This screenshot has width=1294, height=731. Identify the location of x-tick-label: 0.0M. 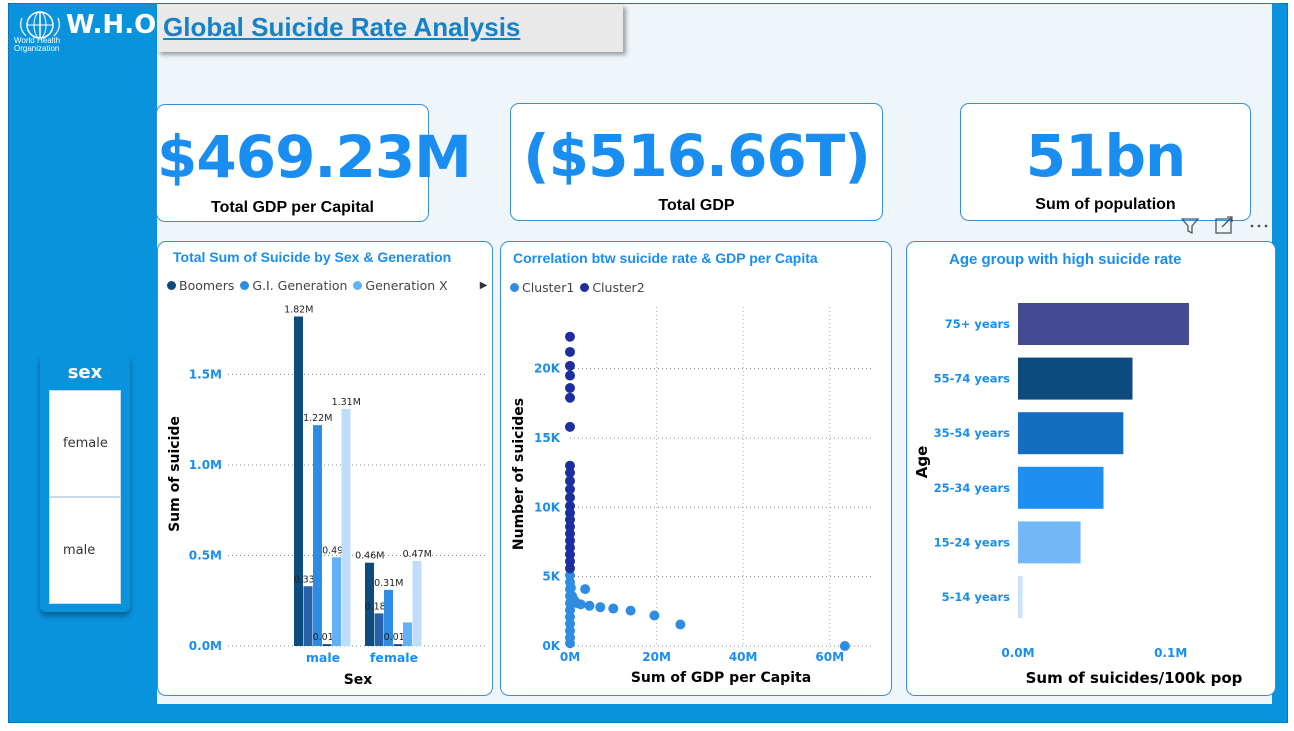
(1017, 653).